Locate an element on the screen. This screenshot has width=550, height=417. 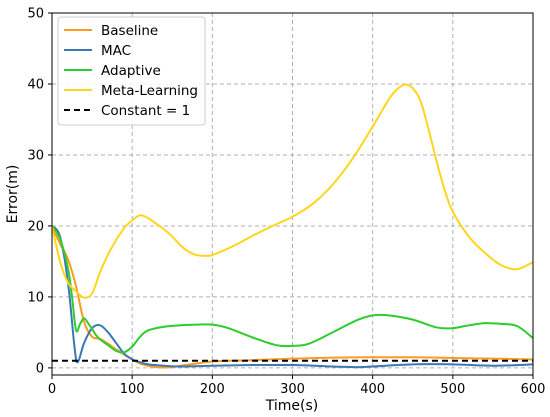
x-tick-label: 100 is located at coordinates (132, 389).